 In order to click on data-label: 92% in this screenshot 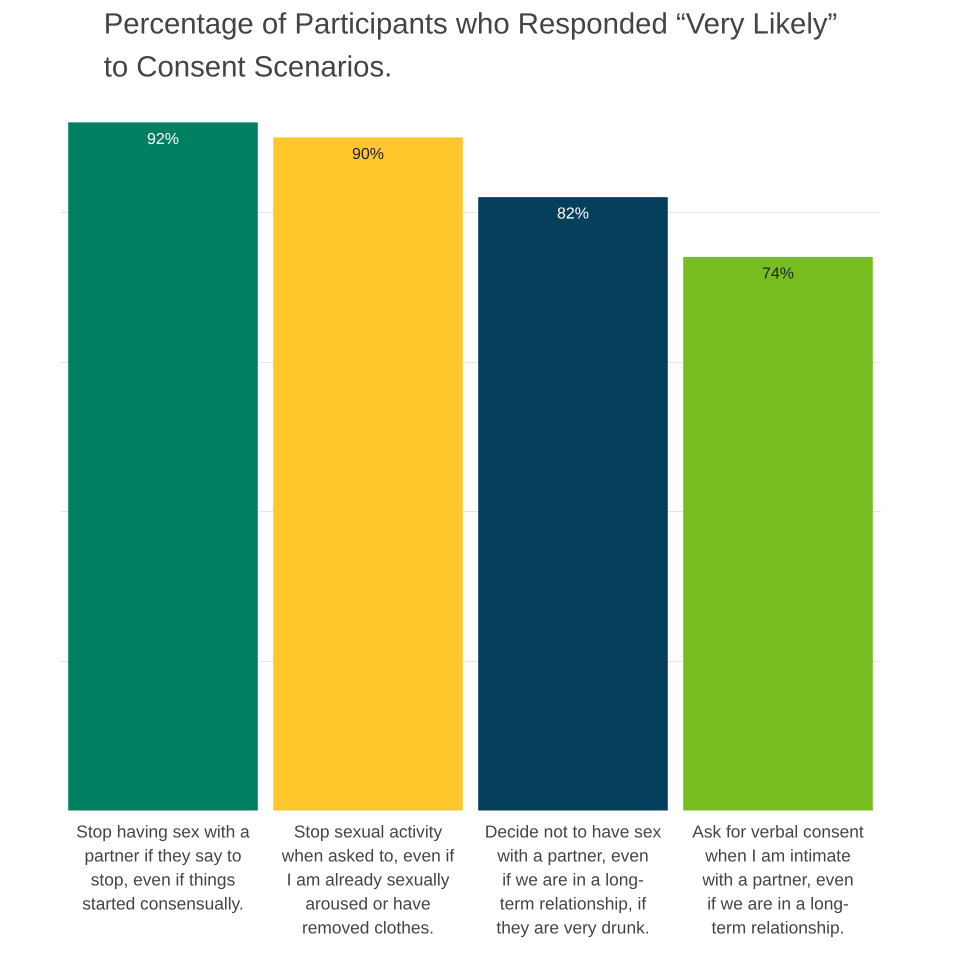, I will do `click(163, 139)`.